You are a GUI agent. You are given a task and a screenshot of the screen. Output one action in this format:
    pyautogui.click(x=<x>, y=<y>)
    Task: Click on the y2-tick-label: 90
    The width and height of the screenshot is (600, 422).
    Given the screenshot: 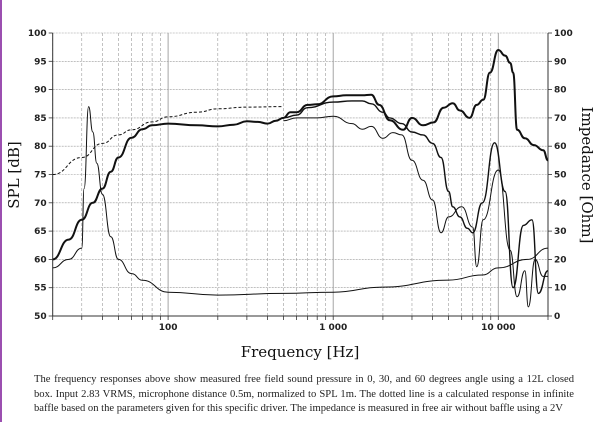 What is the action you would take?
    pyautogui.click(x=560, y=62)
    